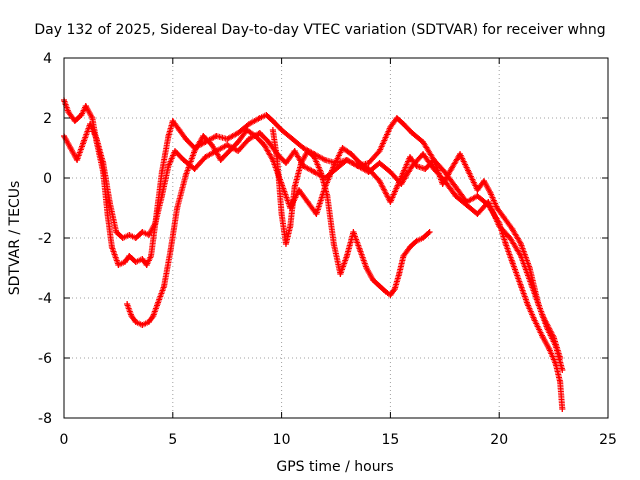 Image resolution: width=640 pixels, height=480 pixels. I want to click on y-axis-label: SDTVAR / TECUs, so click(15, 238).